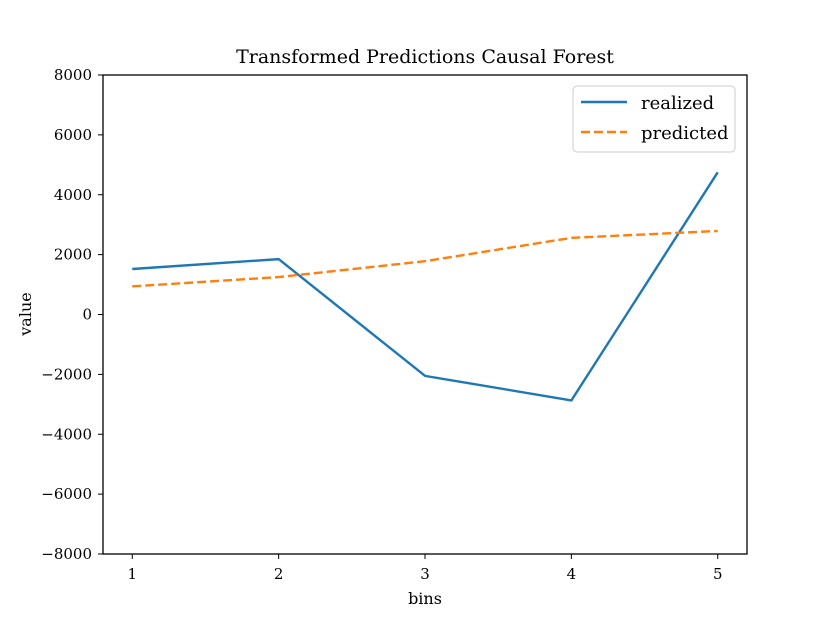 The width and height of the screenshot is (830, 627). I want to click on y-tick-label: 2000, so click(73, 255).